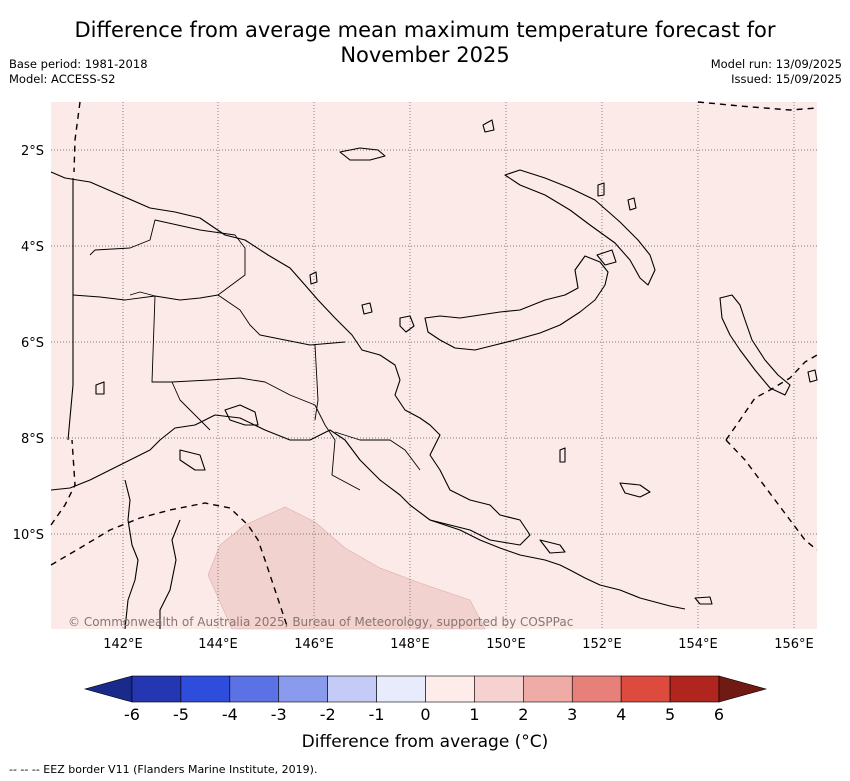  I want to click on provincial-borders, so click(246, 355).